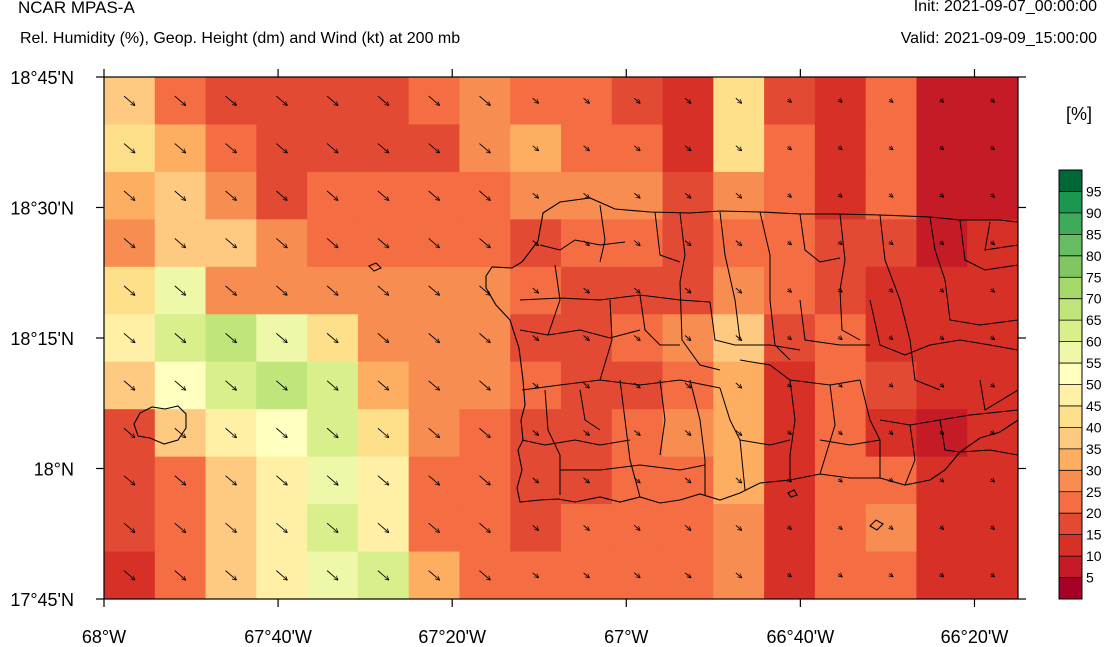  I want to click on x-tick-label: 67°20'W, so click(452, 637).